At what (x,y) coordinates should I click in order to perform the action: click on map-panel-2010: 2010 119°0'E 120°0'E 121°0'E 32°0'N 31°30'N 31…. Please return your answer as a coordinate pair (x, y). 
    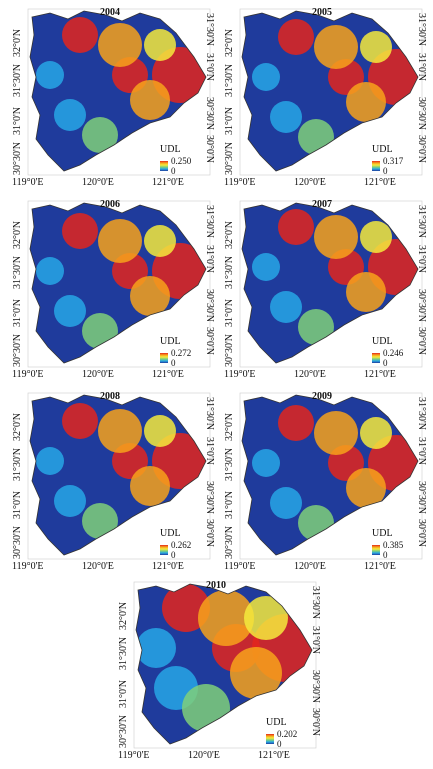
    Looking at the image, I should click on (218, 673).